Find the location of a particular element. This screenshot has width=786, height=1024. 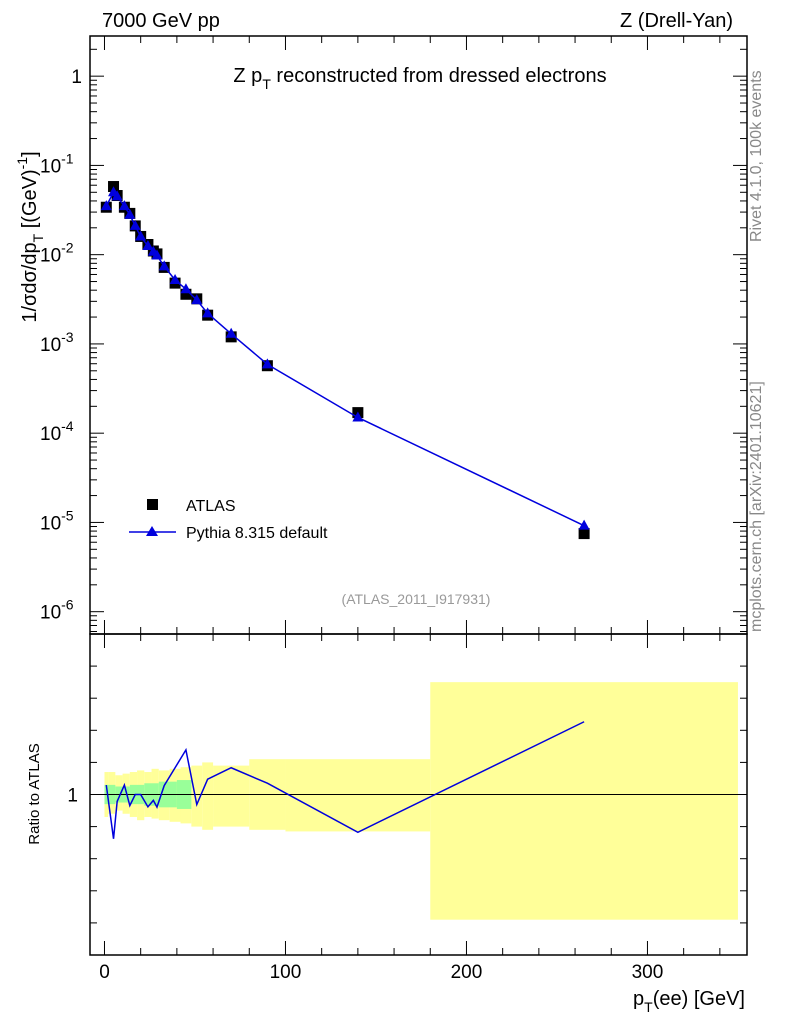

header-right: Z (Drell-Yan) is located at coordinates (676, 21).